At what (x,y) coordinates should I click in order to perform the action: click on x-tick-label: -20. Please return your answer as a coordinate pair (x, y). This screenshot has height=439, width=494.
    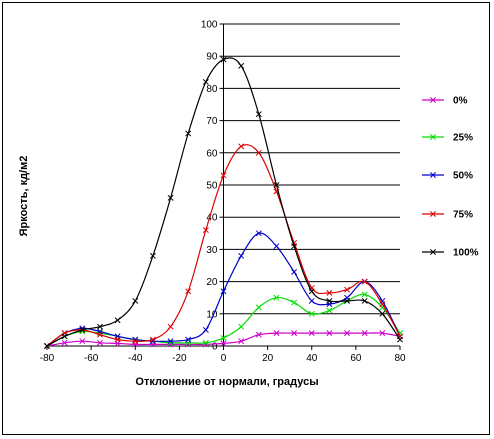
    Looking at the image, I should click on (179, 358).